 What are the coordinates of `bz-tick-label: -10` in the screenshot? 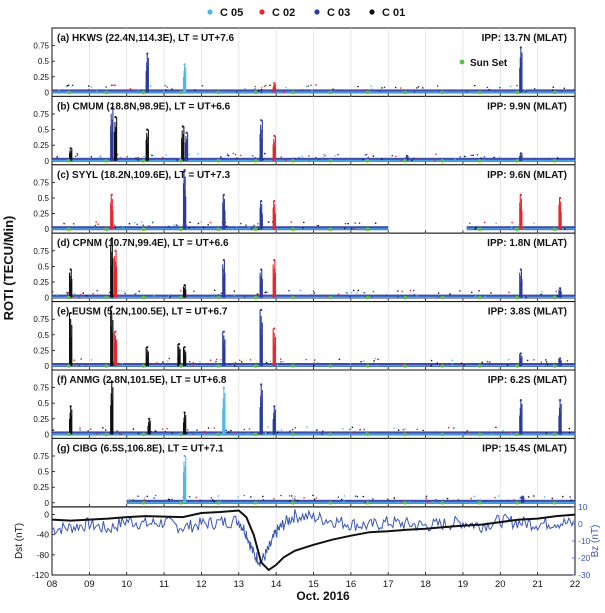 It's located at (584, 541).